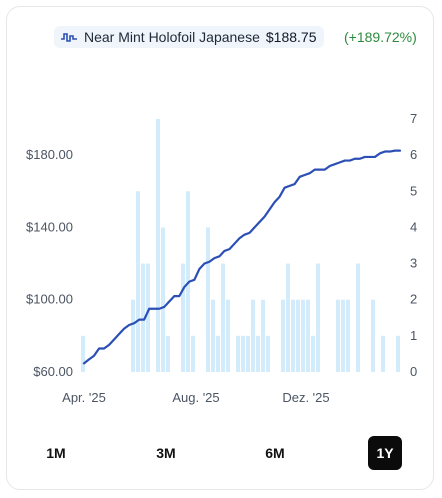 The width and height of the screenshot is (442, 498). I want to click on x-tick-label: Aug. '25, so click(195, 397).